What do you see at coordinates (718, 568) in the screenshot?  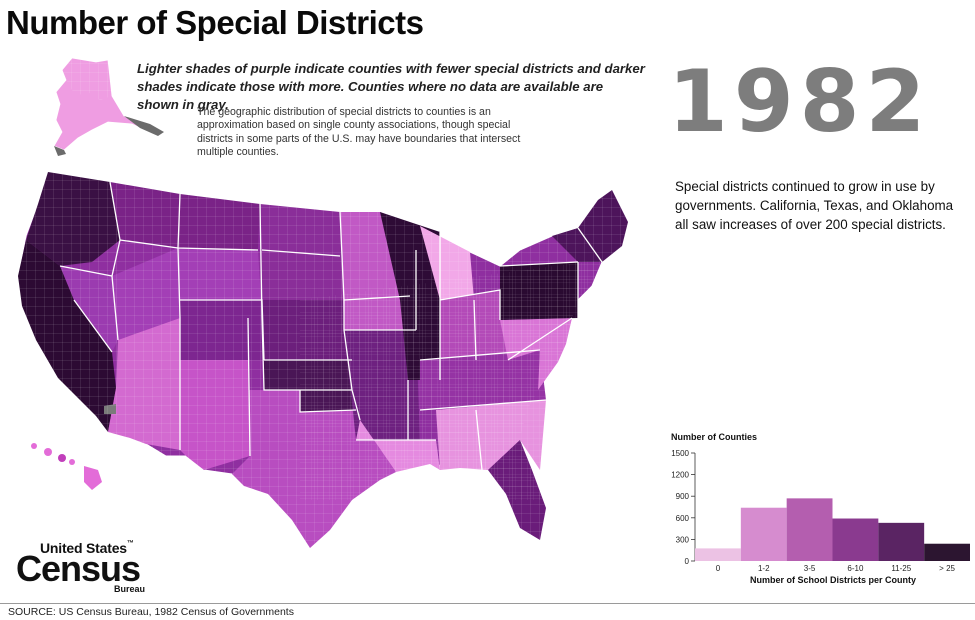 I see `x-tick-label: 0` at bounding box center [718, 568].